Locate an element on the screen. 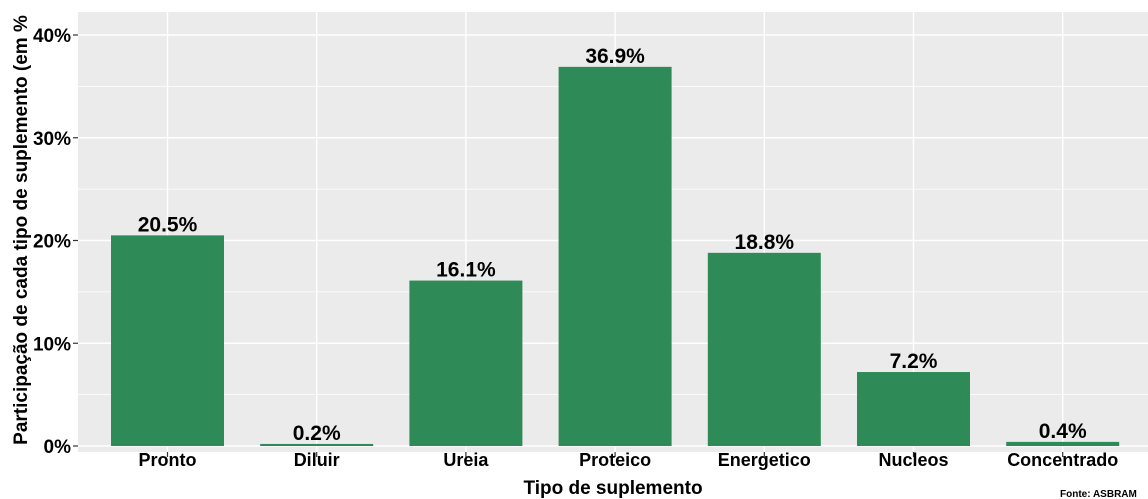 The height and width of the screenshot is (499, 1148). bar-proteico is located at coordinates (615, 256).